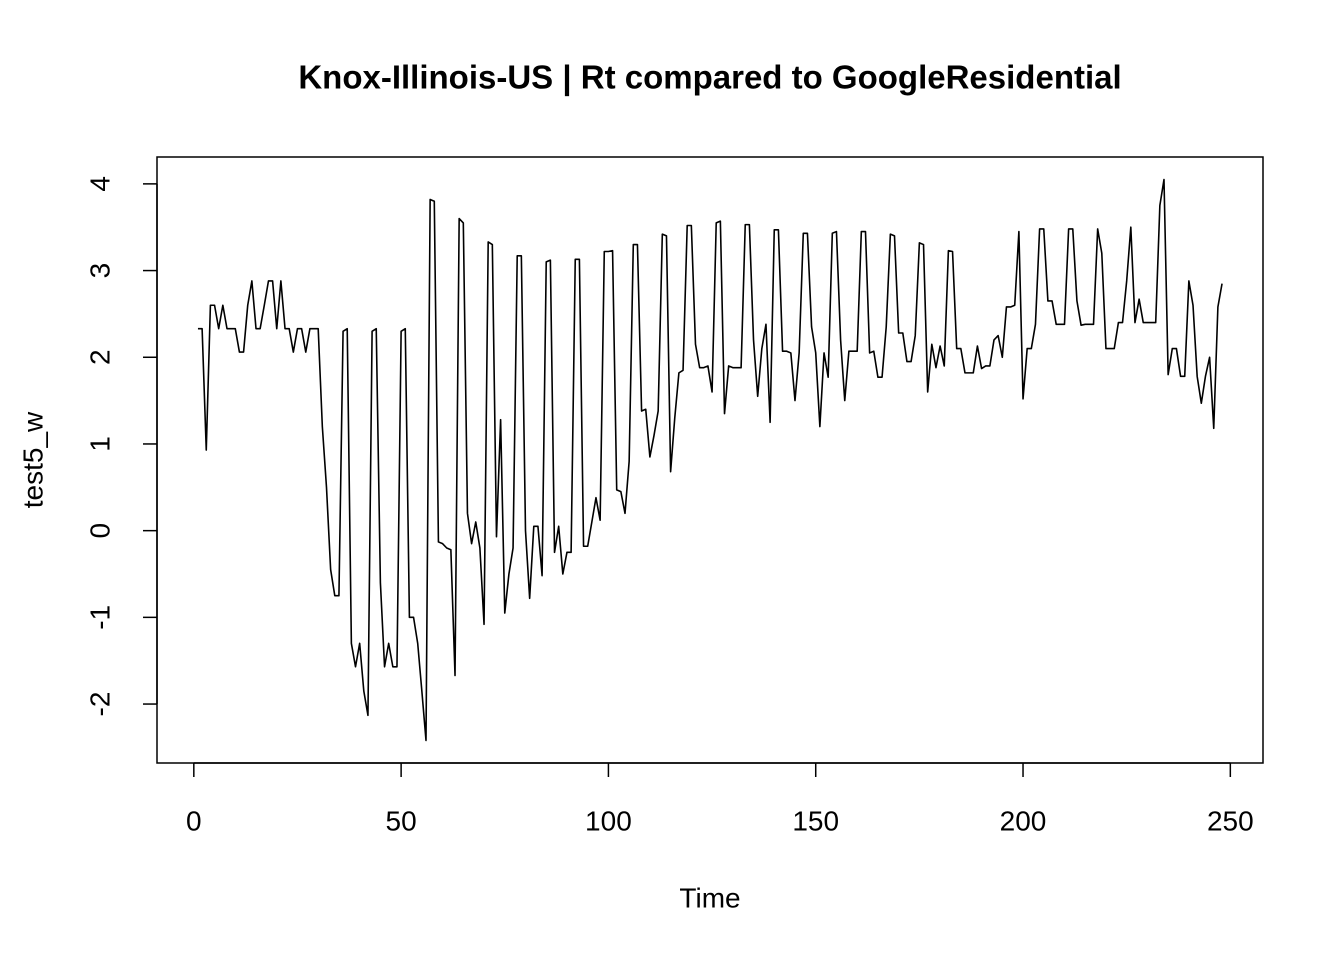 The height and width of the screenshot is (960, 1344). What do you see at coordinates (608, 820) in the screenshot?
I see `x-tick-label: 100` at bounding box center [608, 820].